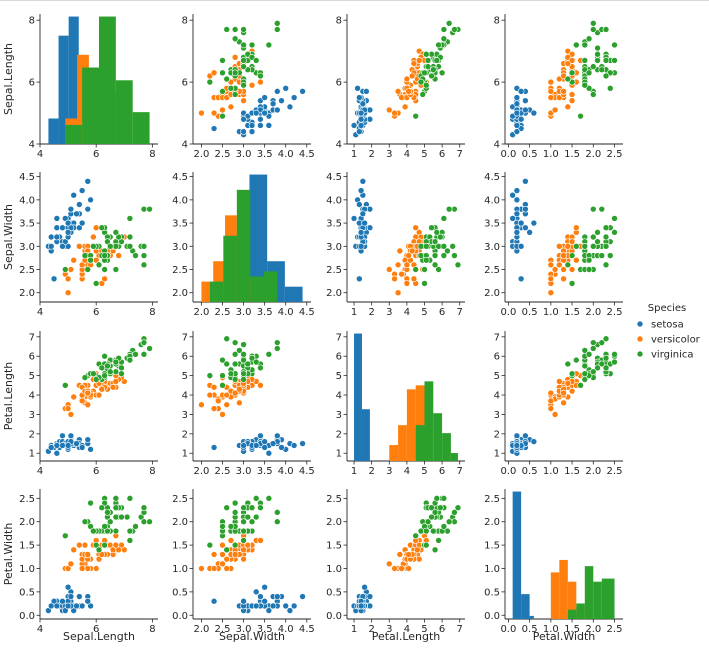  Describe the element at coordinates (32, 415) in the screenshot. I see `y-tick-label: 3` at that location.